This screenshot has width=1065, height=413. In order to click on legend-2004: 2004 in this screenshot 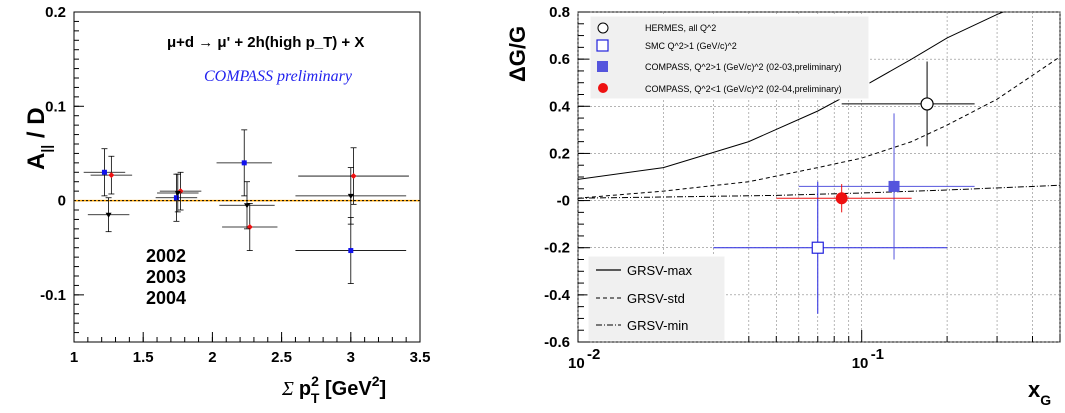, I will do `click(166, 298)`.